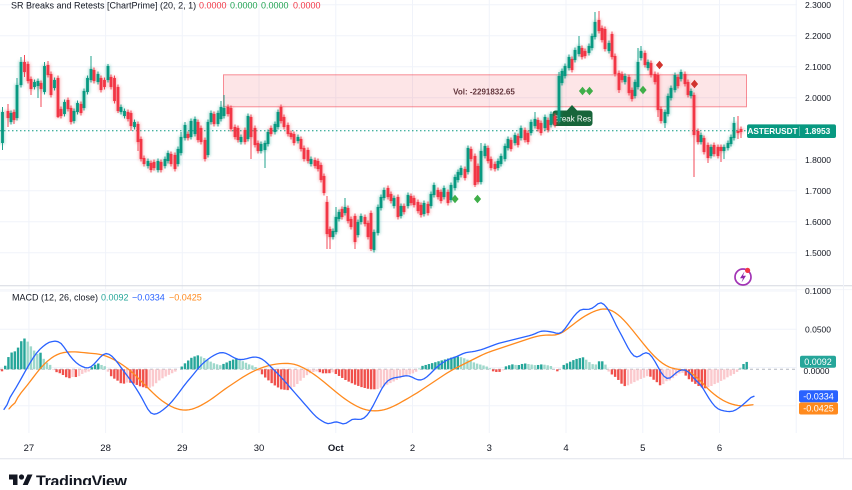 This screenshot has width=852, height=490. What do you see at coordinates (818, 396) in the screenshot?
I see `svg-text: -0.0334` at bounding box center [818, 396].